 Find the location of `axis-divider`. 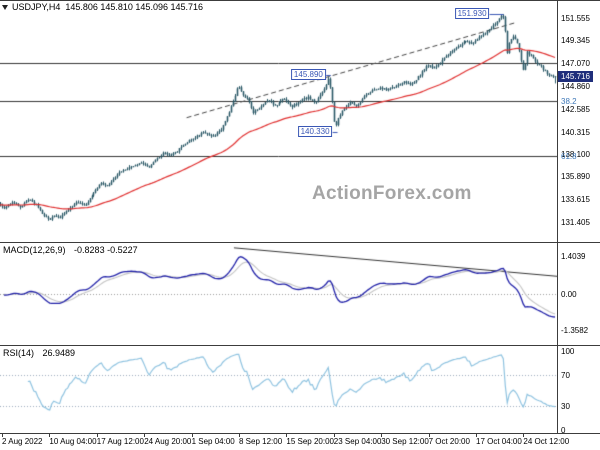

axis-divider is located at coordinates (557, 216).